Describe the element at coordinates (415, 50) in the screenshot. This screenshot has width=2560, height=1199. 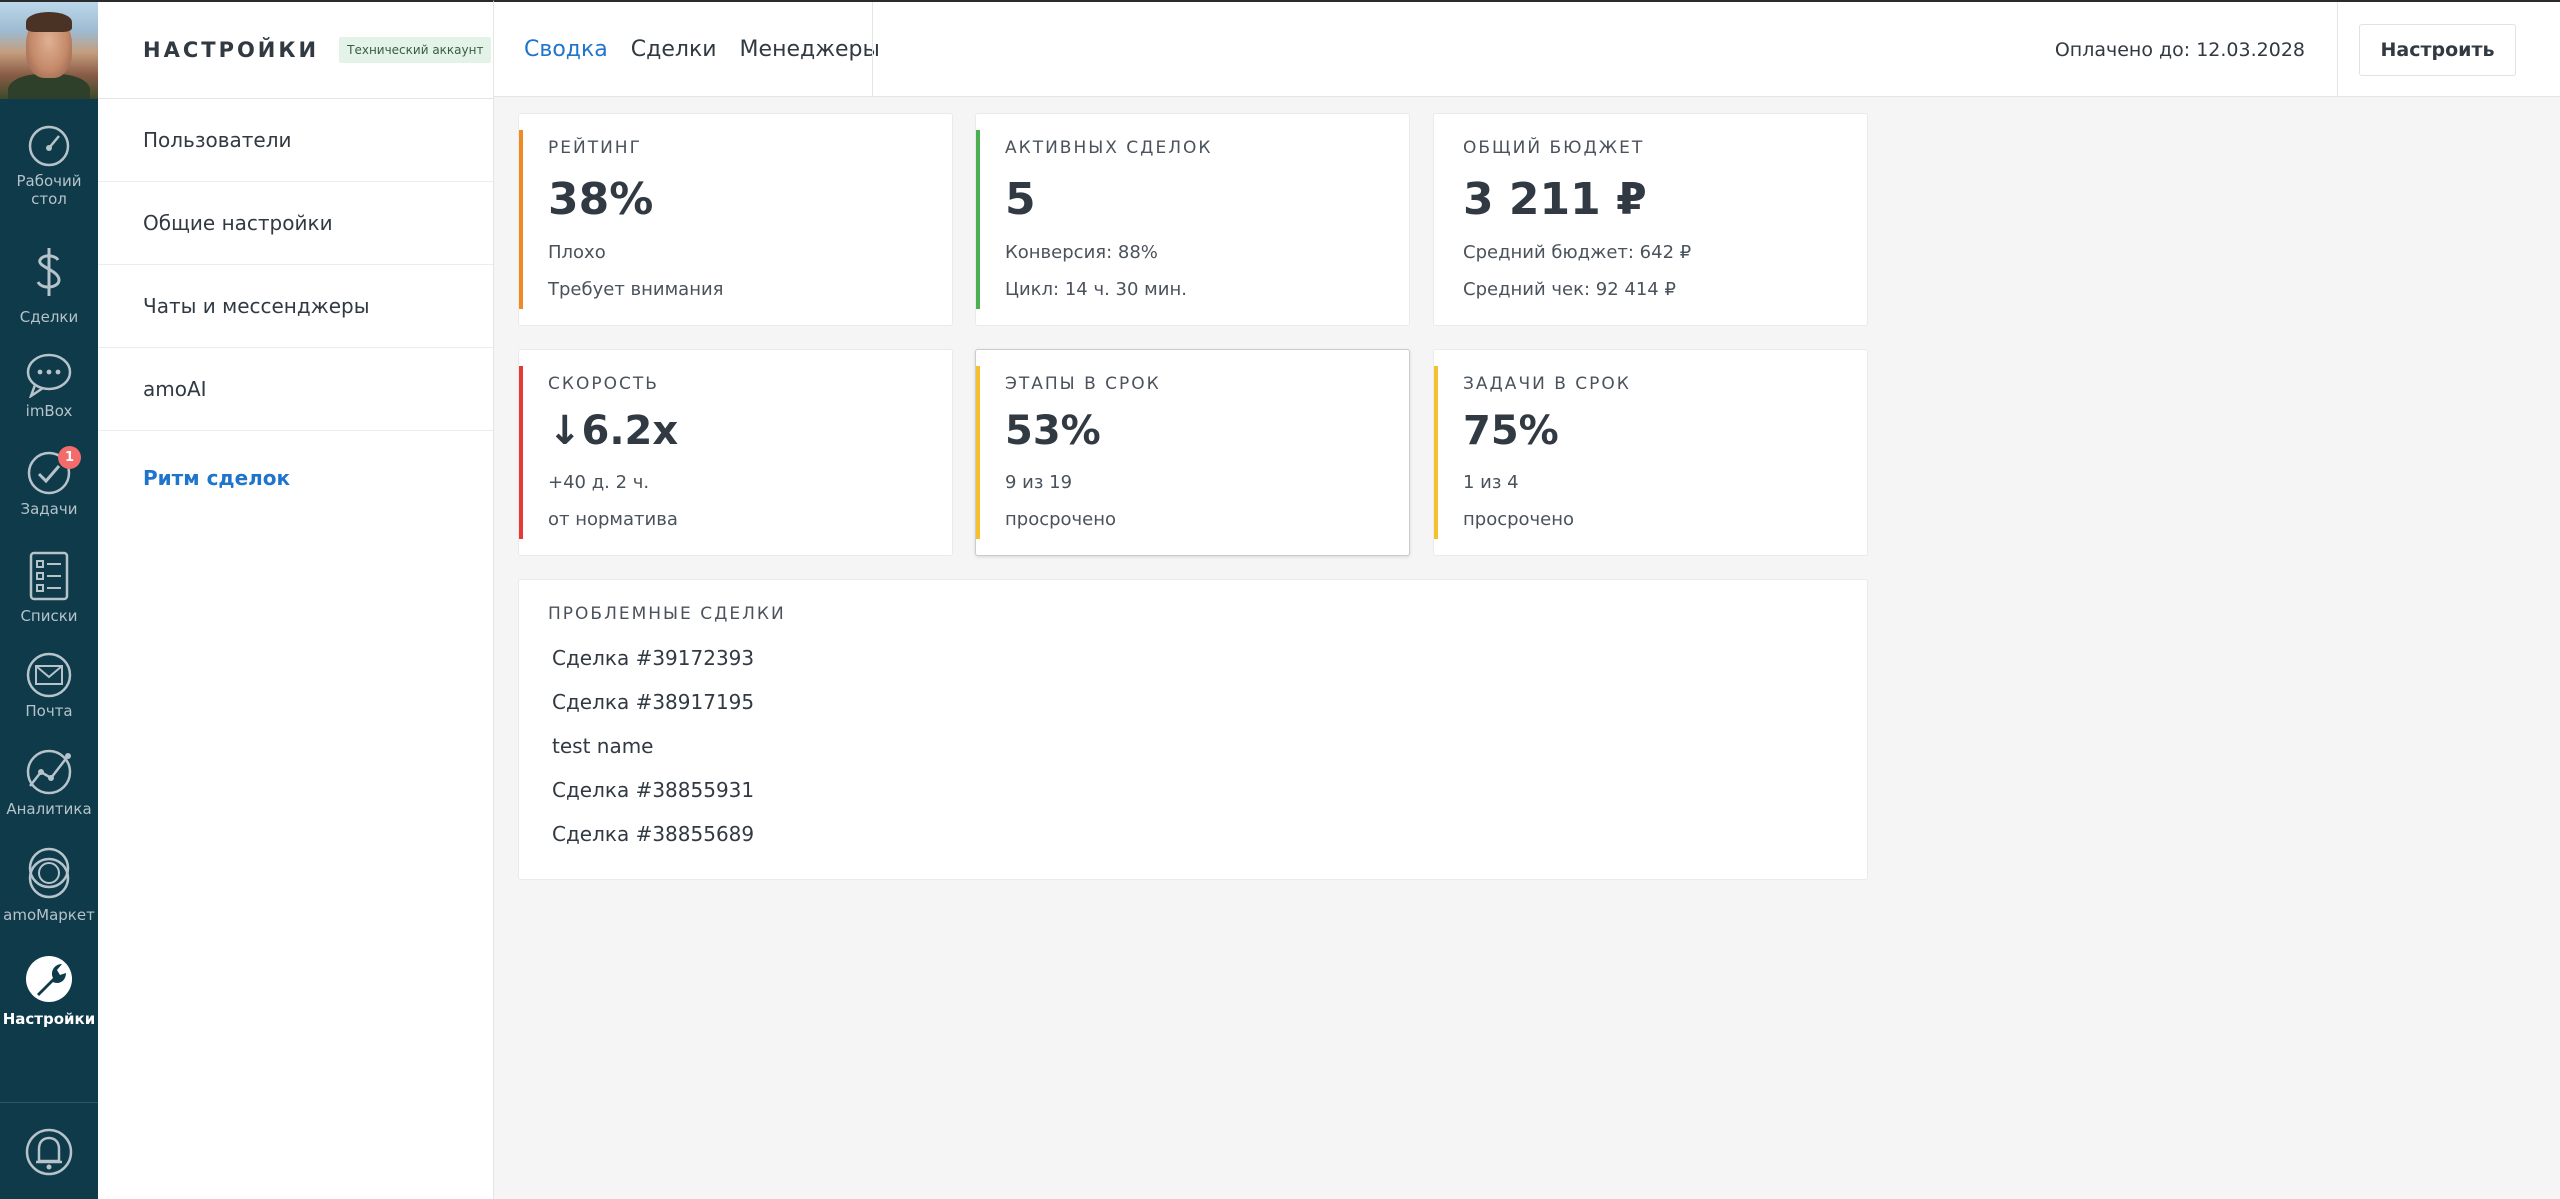
I see `technical-account-badge: Технический аккаунт` at that location.